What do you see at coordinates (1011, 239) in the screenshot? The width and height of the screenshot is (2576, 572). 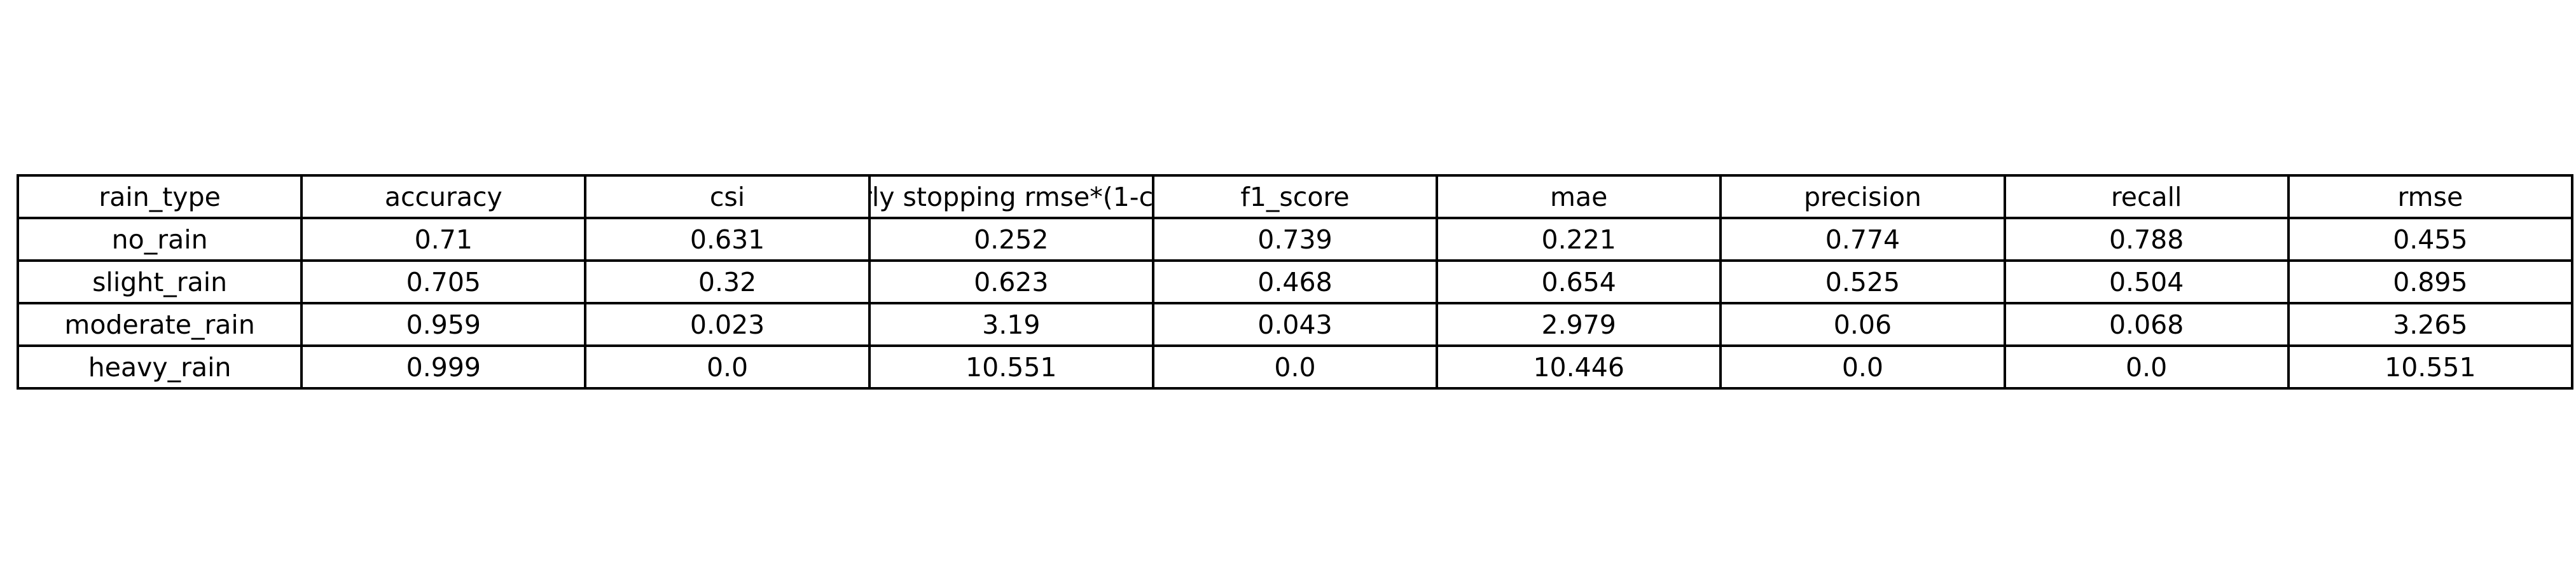 I see `table-cell: 0.252` at bounding box center [1011, 239].